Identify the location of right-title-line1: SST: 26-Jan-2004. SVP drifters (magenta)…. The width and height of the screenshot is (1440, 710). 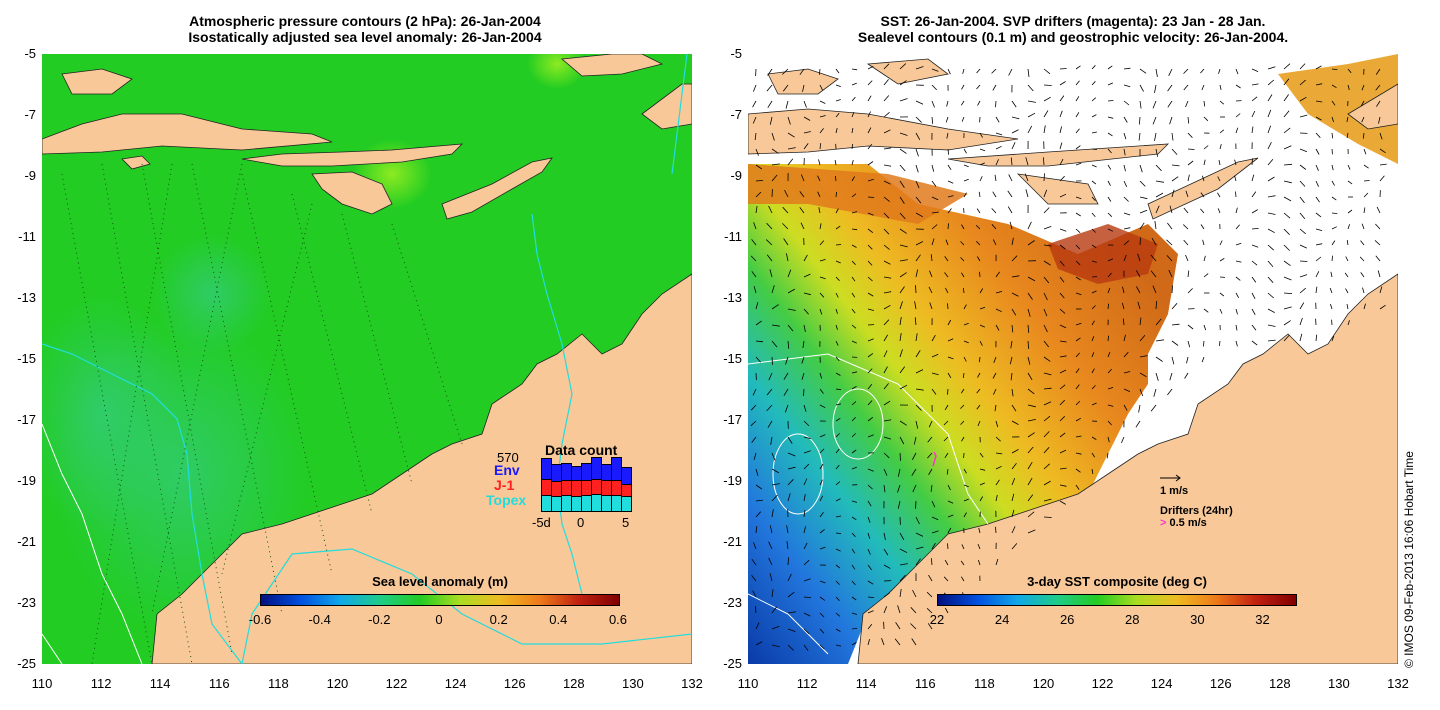
(1073, 21).